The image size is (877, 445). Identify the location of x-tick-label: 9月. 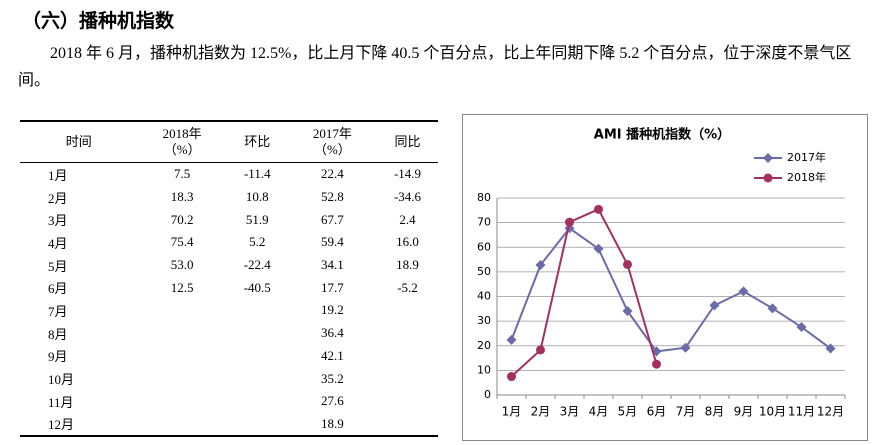
(744, 412).